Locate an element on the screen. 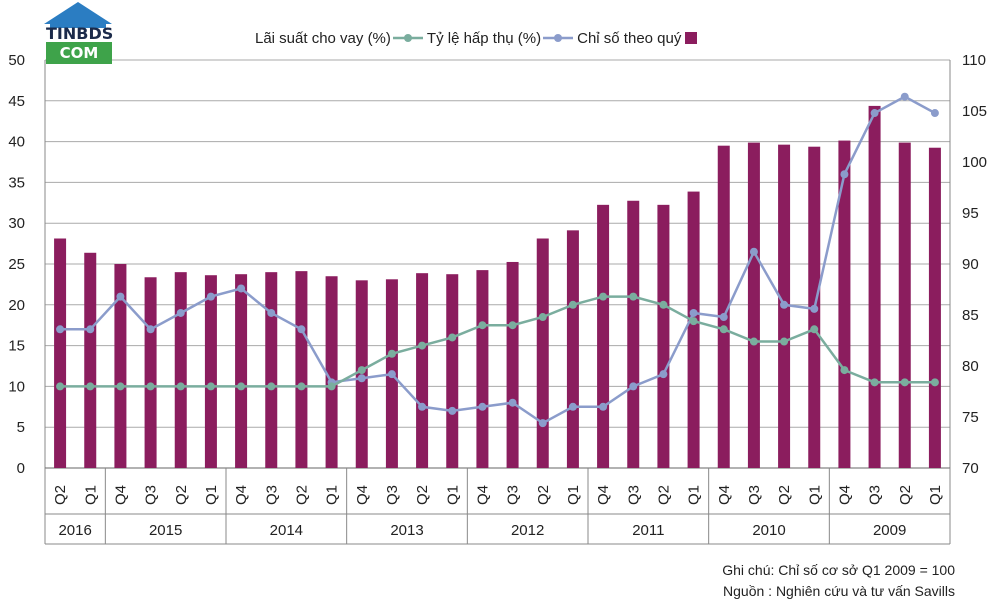 The width and height of the screenshot is (1000, 604). logo-text-top: TINBDS is located at coordinates (80, 33).